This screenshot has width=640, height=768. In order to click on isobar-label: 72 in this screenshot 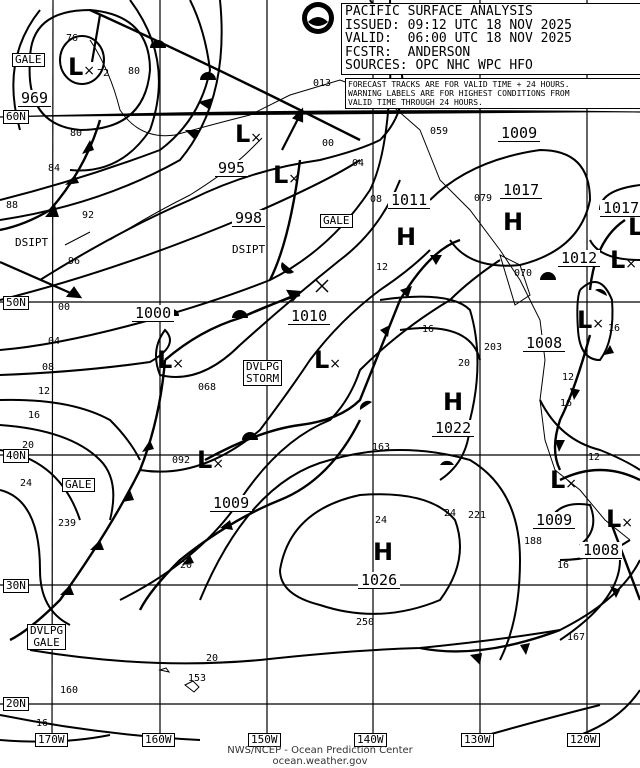, I will do `click(103, 73)`.